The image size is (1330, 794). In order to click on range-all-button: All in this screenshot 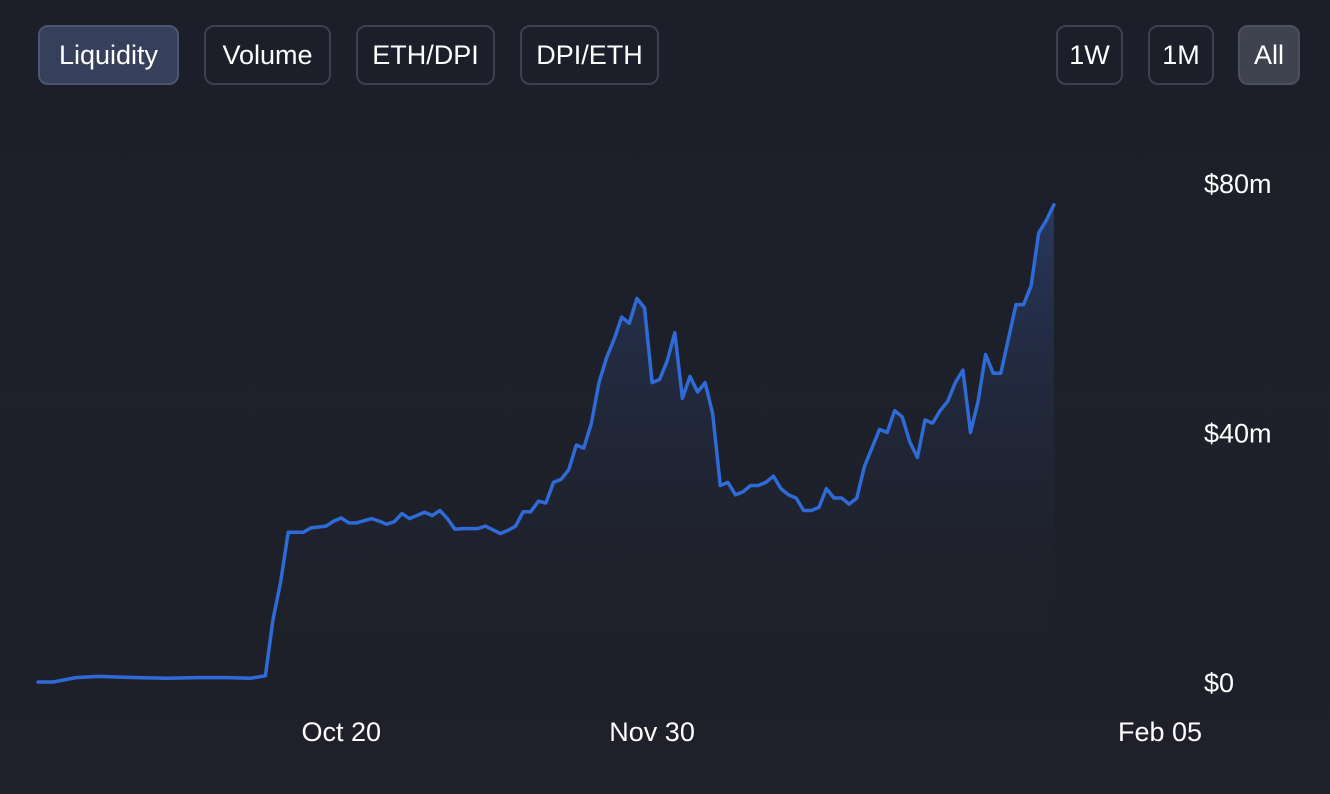, I will do `click(1269, 55)`.